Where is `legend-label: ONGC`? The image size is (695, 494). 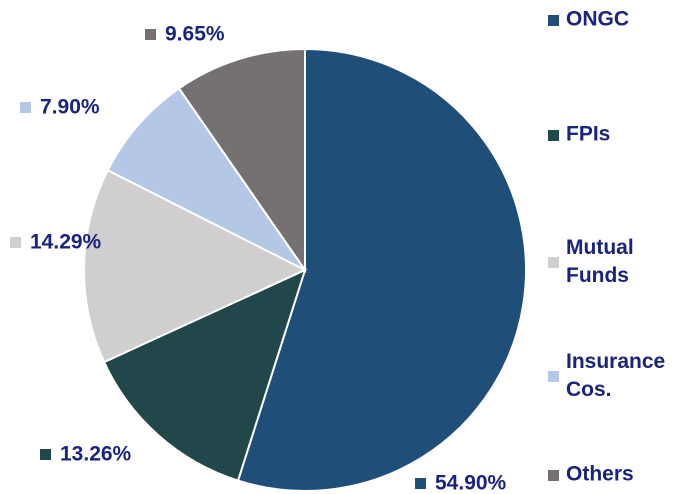 legend-label: ONGC is located at coordinates (597, 19).